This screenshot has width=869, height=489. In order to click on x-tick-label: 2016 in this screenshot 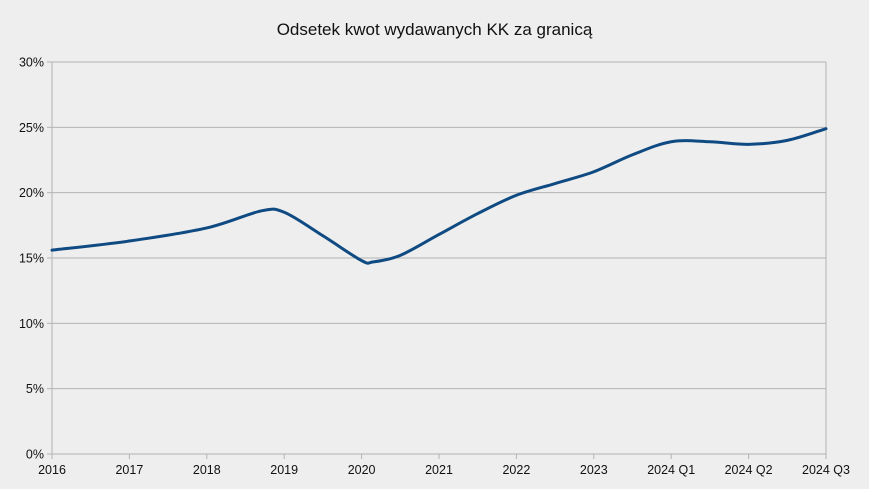, I will do `click(52, 470)`.